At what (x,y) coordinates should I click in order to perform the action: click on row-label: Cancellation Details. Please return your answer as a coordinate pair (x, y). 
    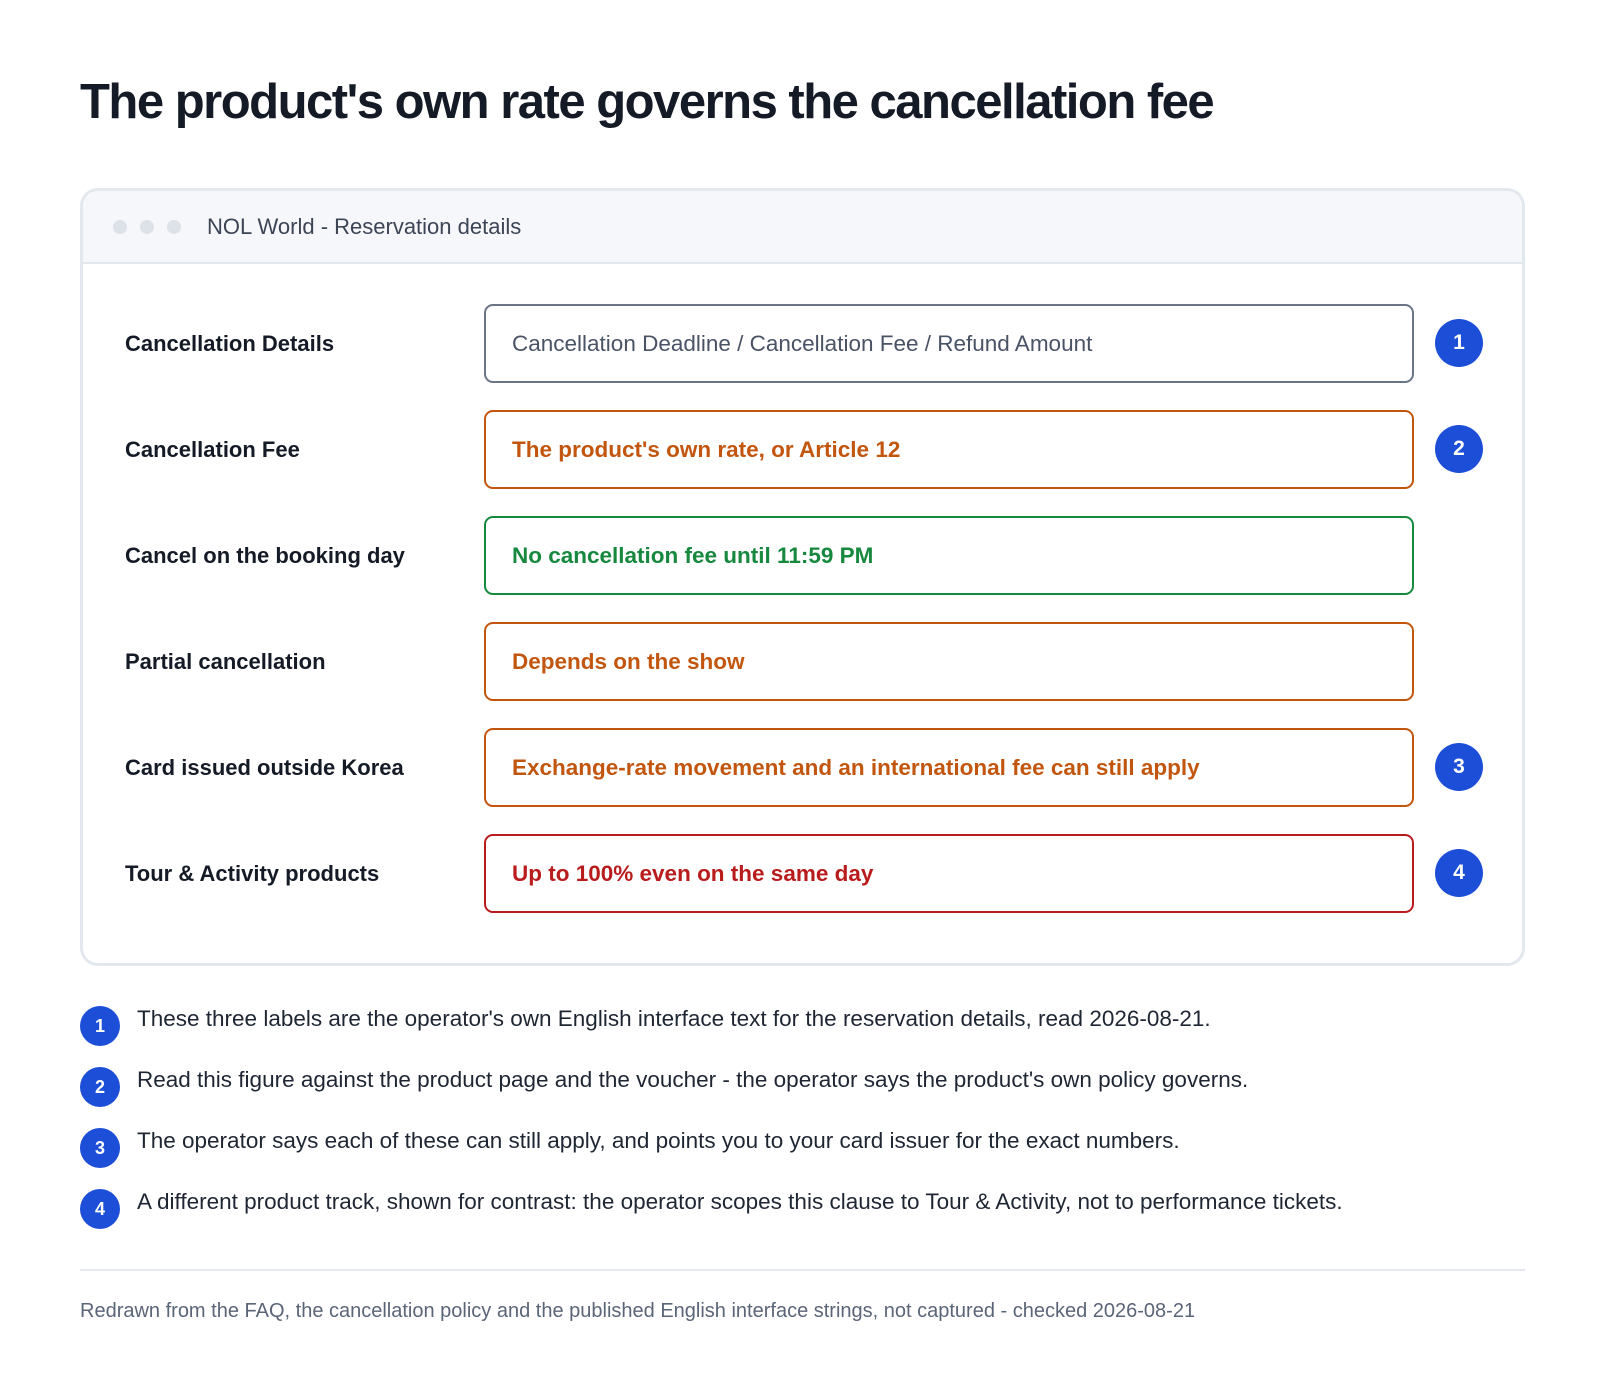
    Looking at the image, I should click on (230, 343).